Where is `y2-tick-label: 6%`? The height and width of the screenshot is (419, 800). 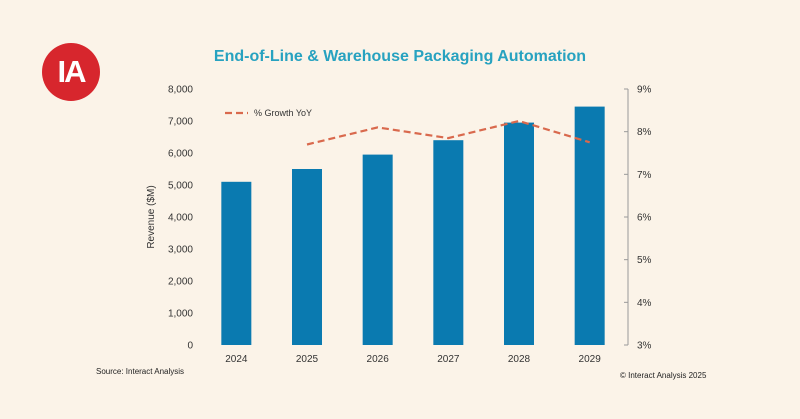
y2-tick-label: 6% is located at coordinates (644, 218).